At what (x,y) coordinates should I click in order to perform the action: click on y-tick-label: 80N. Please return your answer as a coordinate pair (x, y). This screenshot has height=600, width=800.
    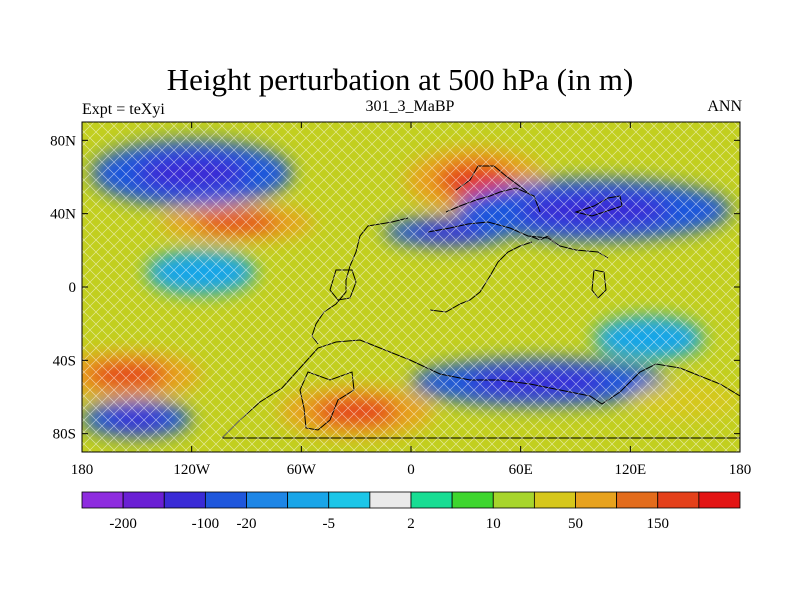
    Looking at the image, I should click on (63, 141).